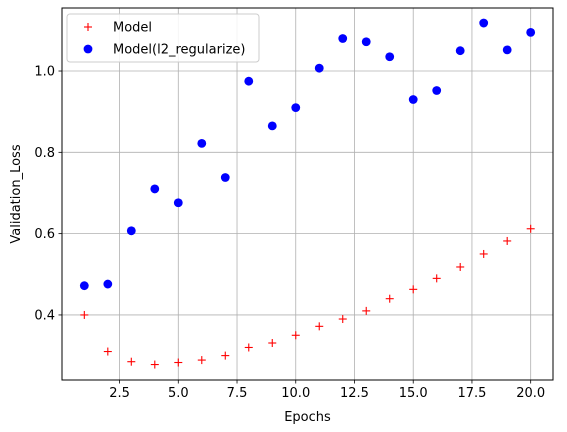 The image size is (567, 432). I want to click on x-axis-label: Epochs, so click(307, 417).